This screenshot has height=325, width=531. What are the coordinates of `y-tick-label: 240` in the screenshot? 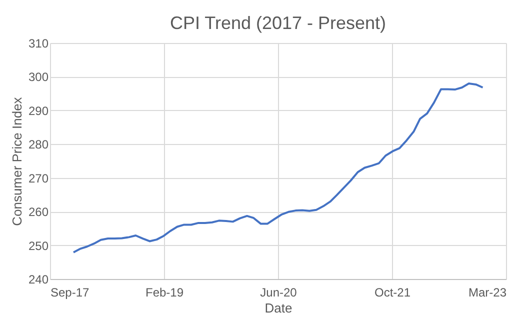 It's located at (38, 279).